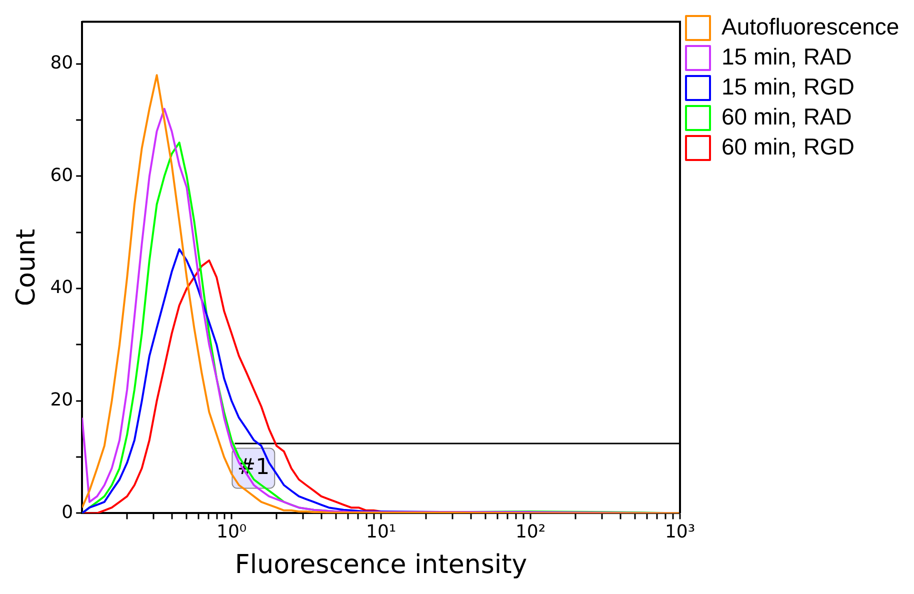 The width and height of the screenshot is (914, 594). I want to click on x-tick-label: 10², so click(530, 532).